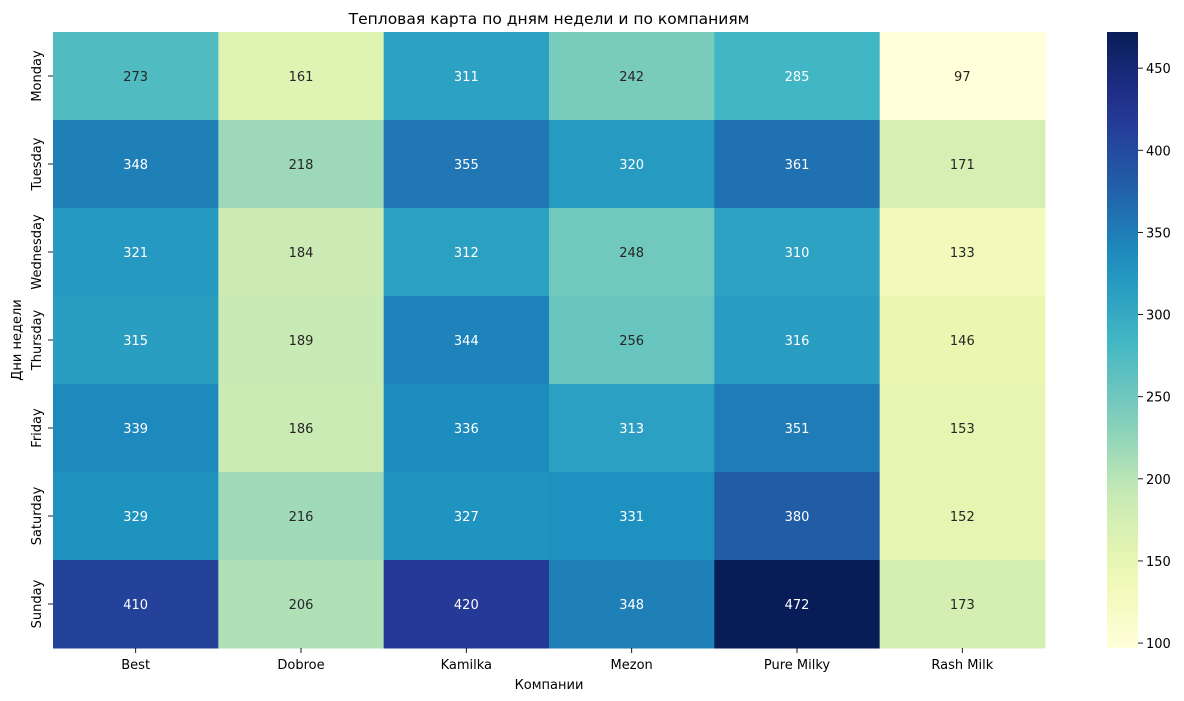 This screenshot has height=701, width=1184. I want to click on cell-value-label: 273, so click(135, 77).